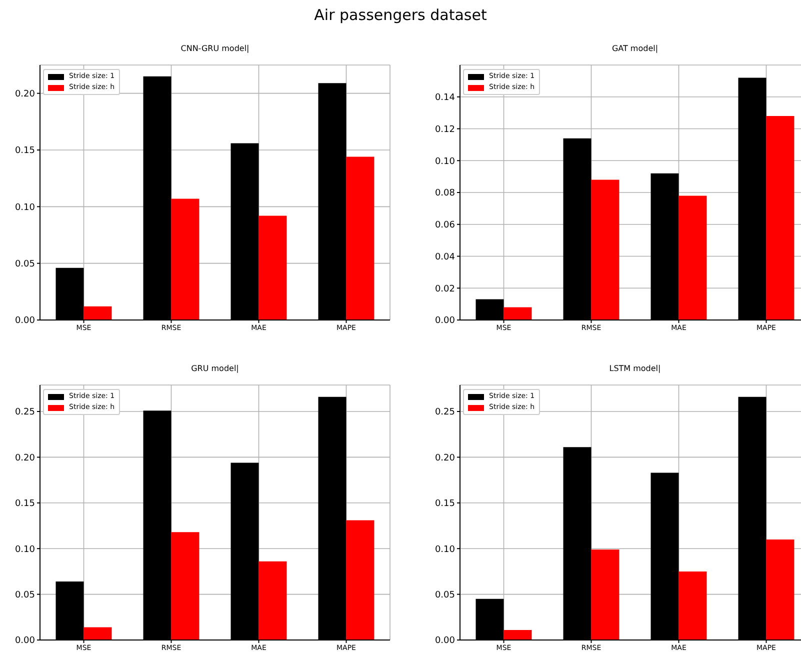 The width and height of the screenshot is (801, 670). Describe the element at coordinates (444, 129) in the screenshot. I see `y-tick-label: 0.12` at that location.